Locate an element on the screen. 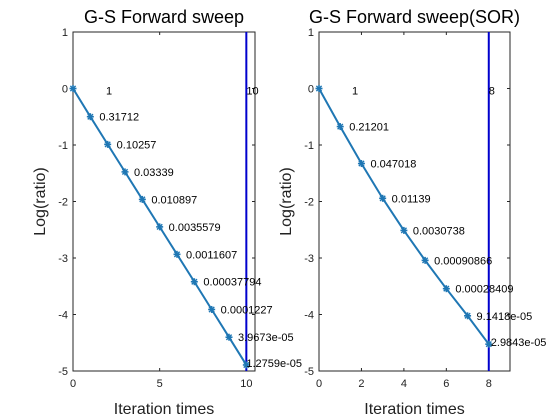  right-y-tick-label: -2 is located at coordinates (309, 203).